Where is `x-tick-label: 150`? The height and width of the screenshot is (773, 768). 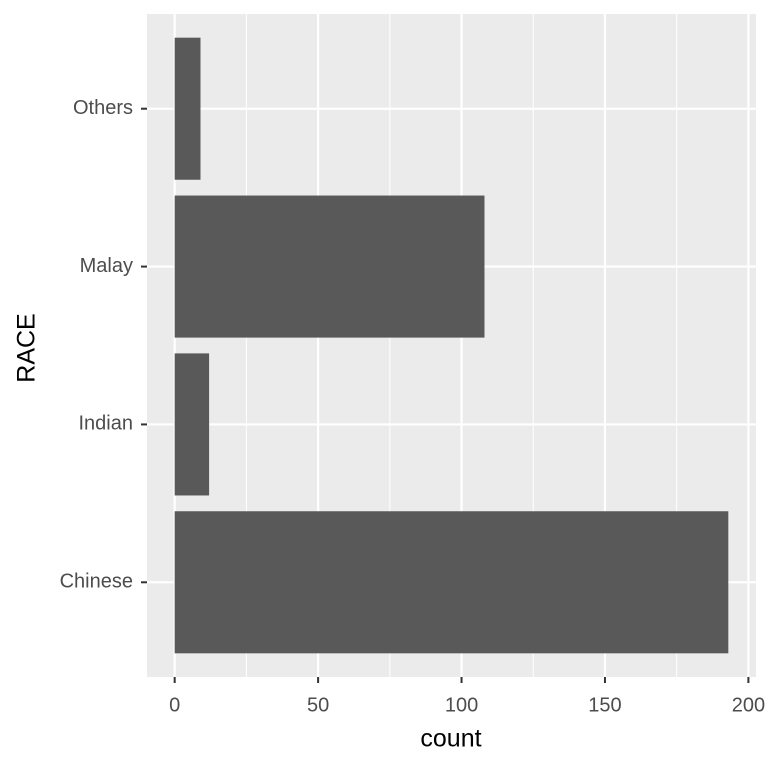
x-tick-label: 150 is located at coordinates (604, 705).